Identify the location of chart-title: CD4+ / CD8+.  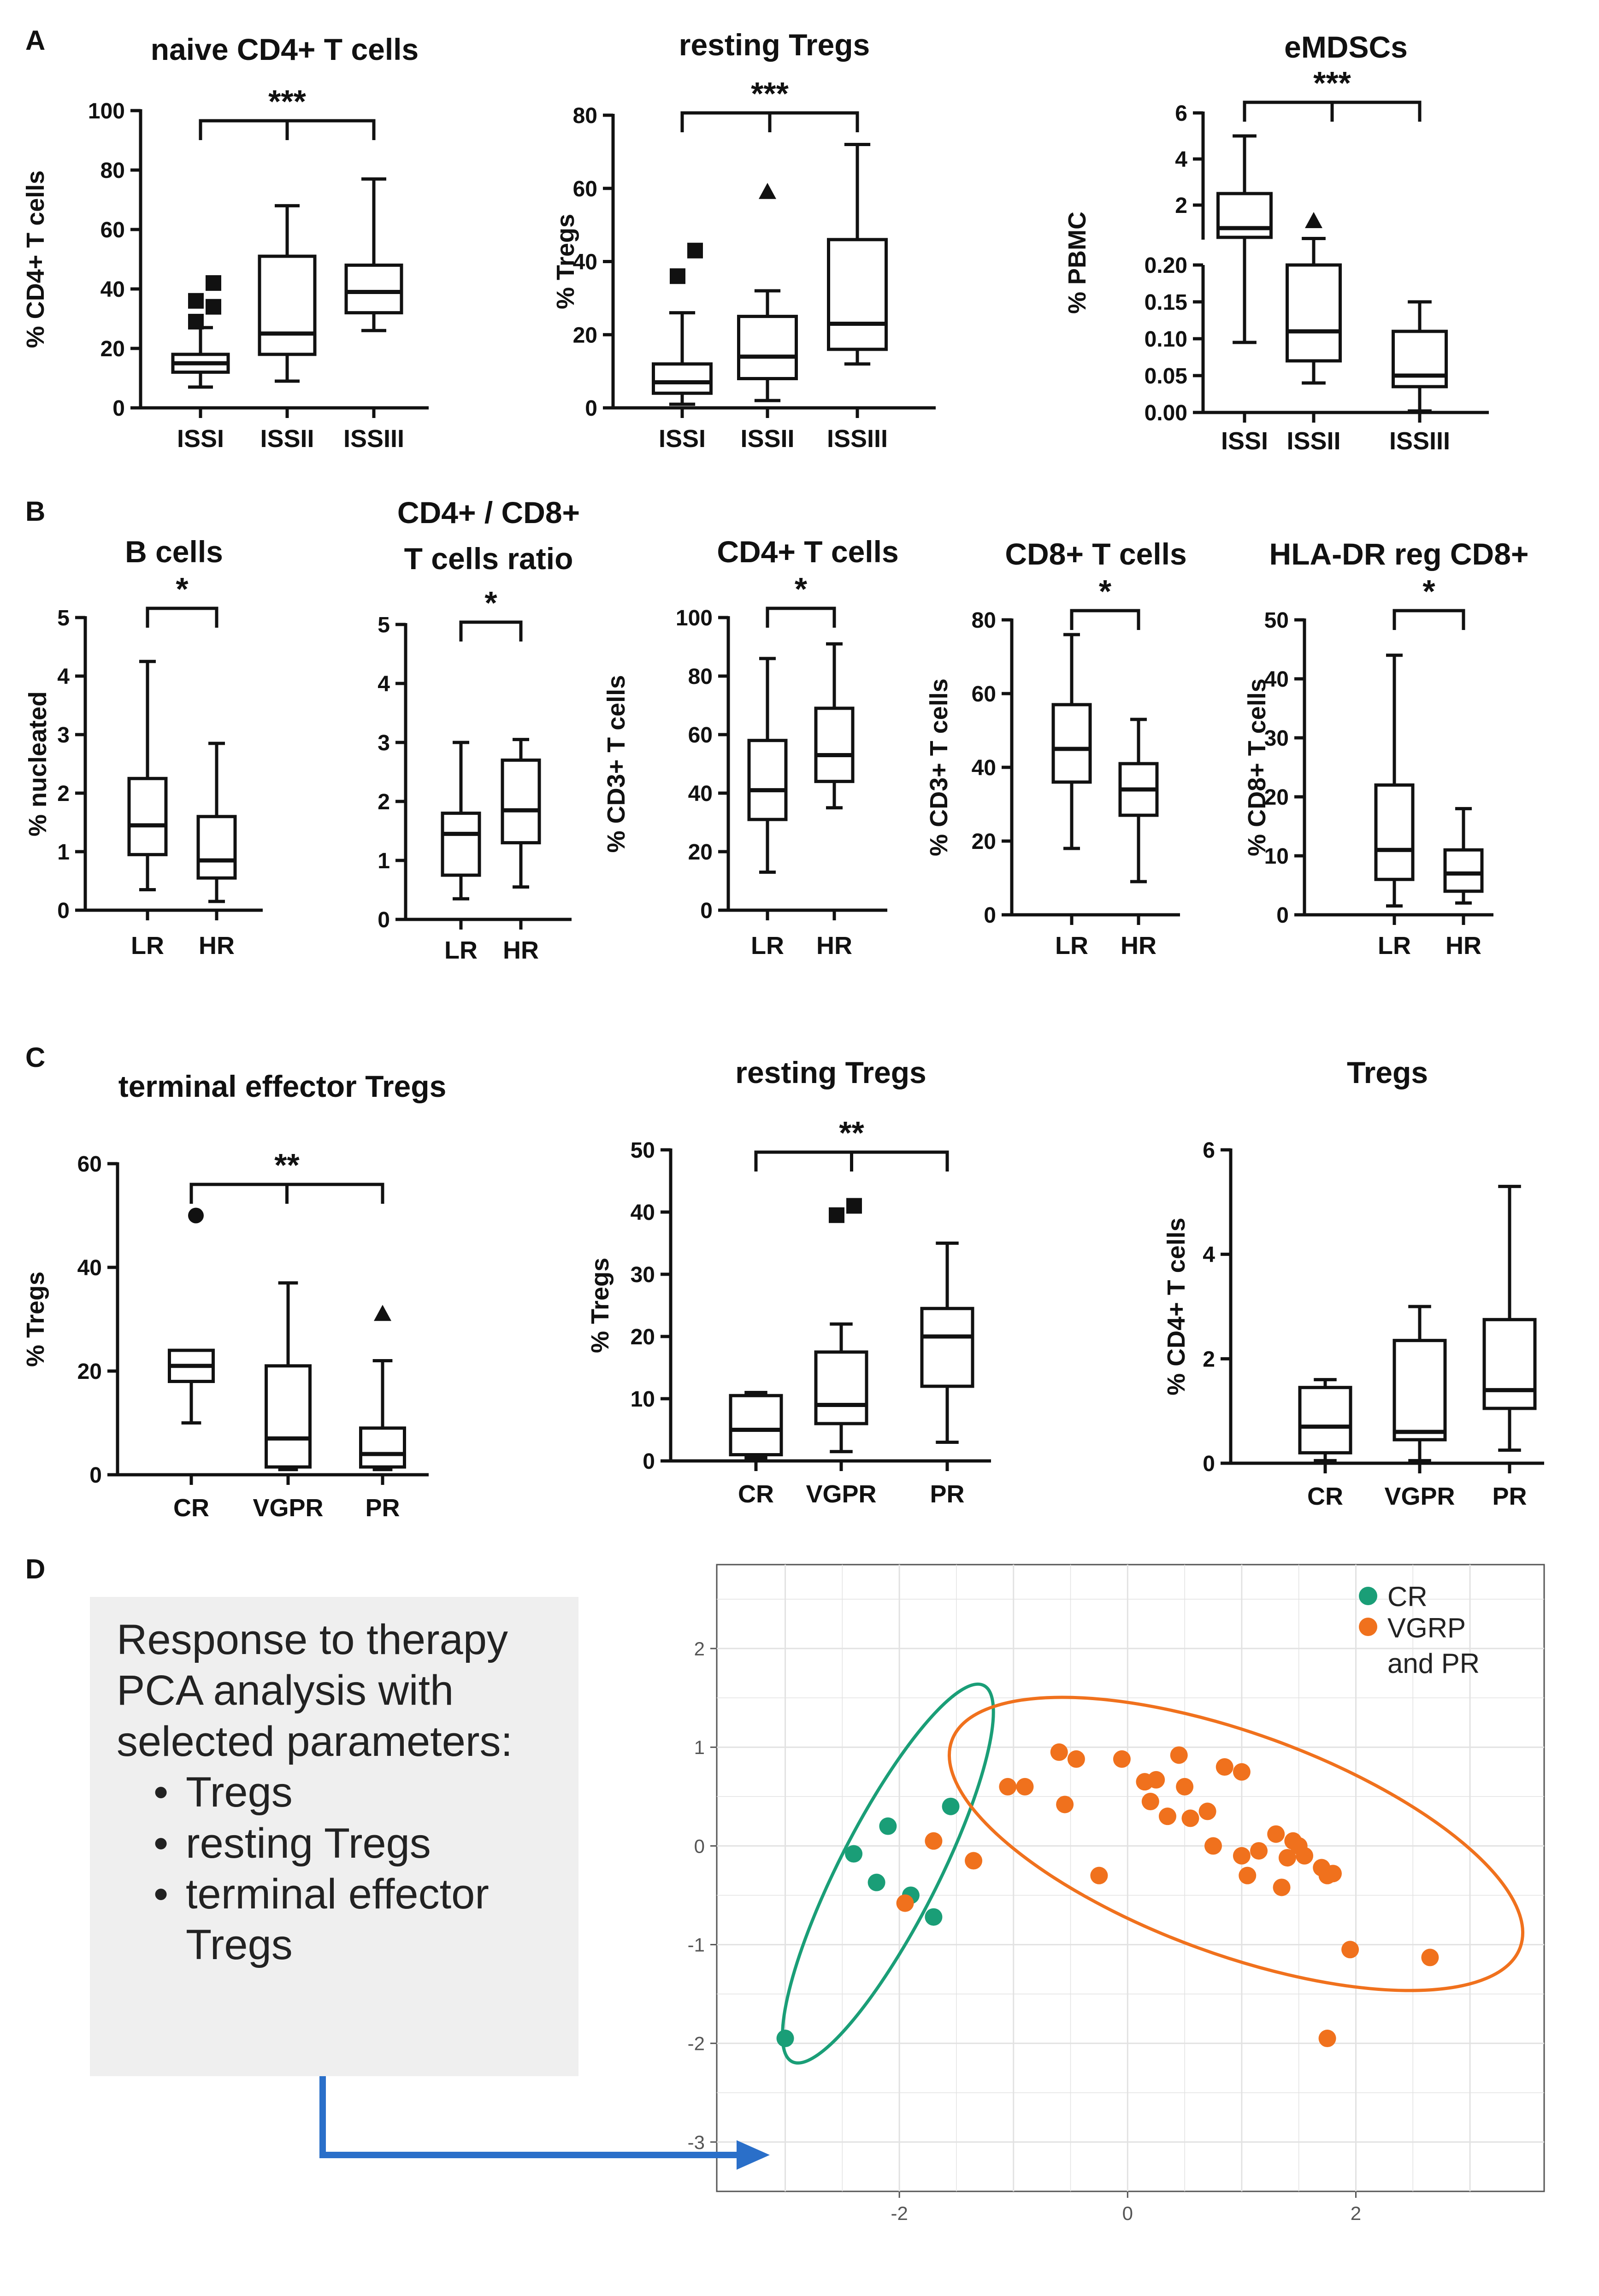
(488, 512).